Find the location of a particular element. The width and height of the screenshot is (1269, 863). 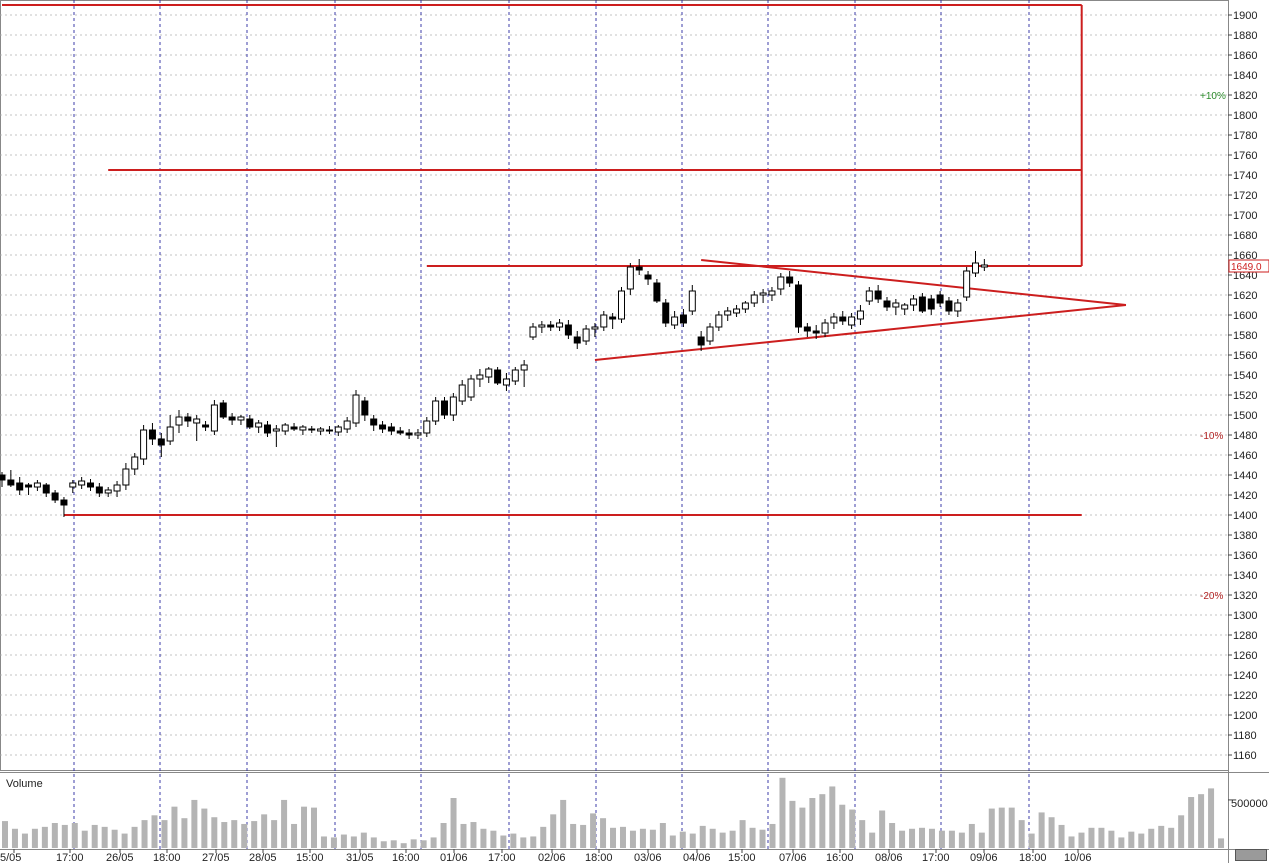

time-tick-label: 26/05 is located at coordinates (120, 857).